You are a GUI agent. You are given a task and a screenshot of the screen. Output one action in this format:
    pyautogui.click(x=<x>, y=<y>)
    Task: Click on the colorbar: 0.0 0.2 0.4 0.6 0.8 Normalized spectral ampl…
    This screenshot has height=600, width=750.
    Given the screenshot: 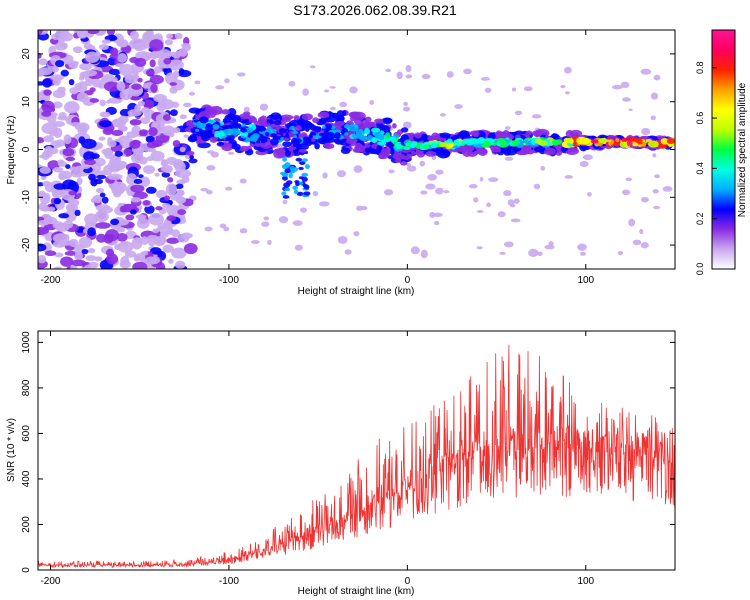 What is the action you would take?
    pyautogui.click(x=721, y=152)
    